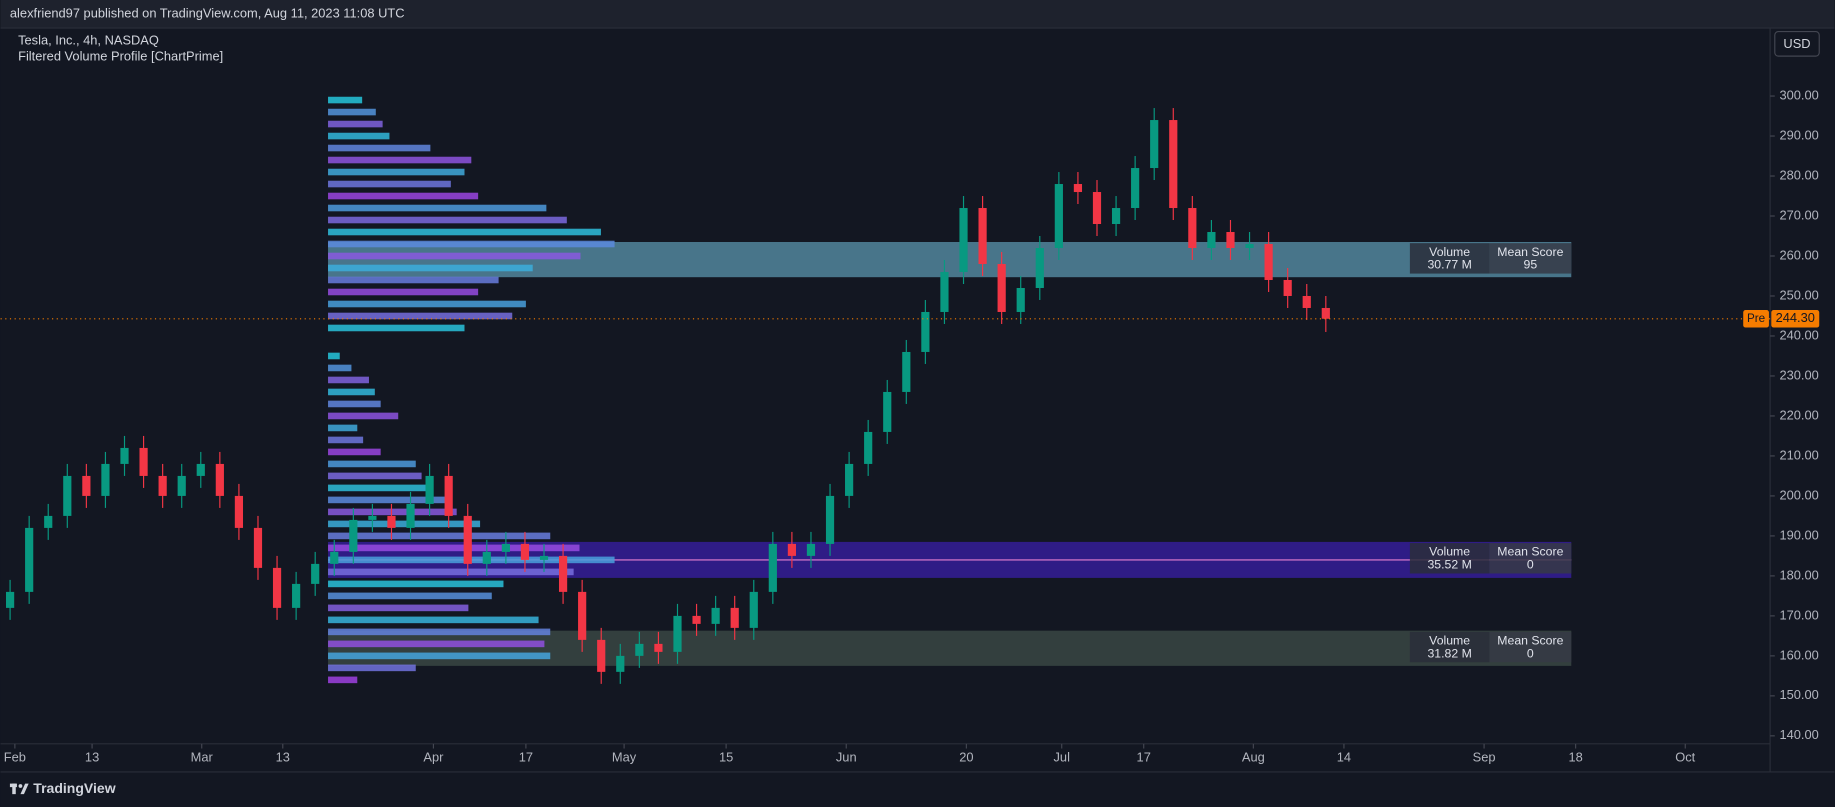 This screenshot has height=807, width=1835. What do you see at coordinates (917, 14) in the screenshot?
I see `header-bar` at bounding box center [917, 14].